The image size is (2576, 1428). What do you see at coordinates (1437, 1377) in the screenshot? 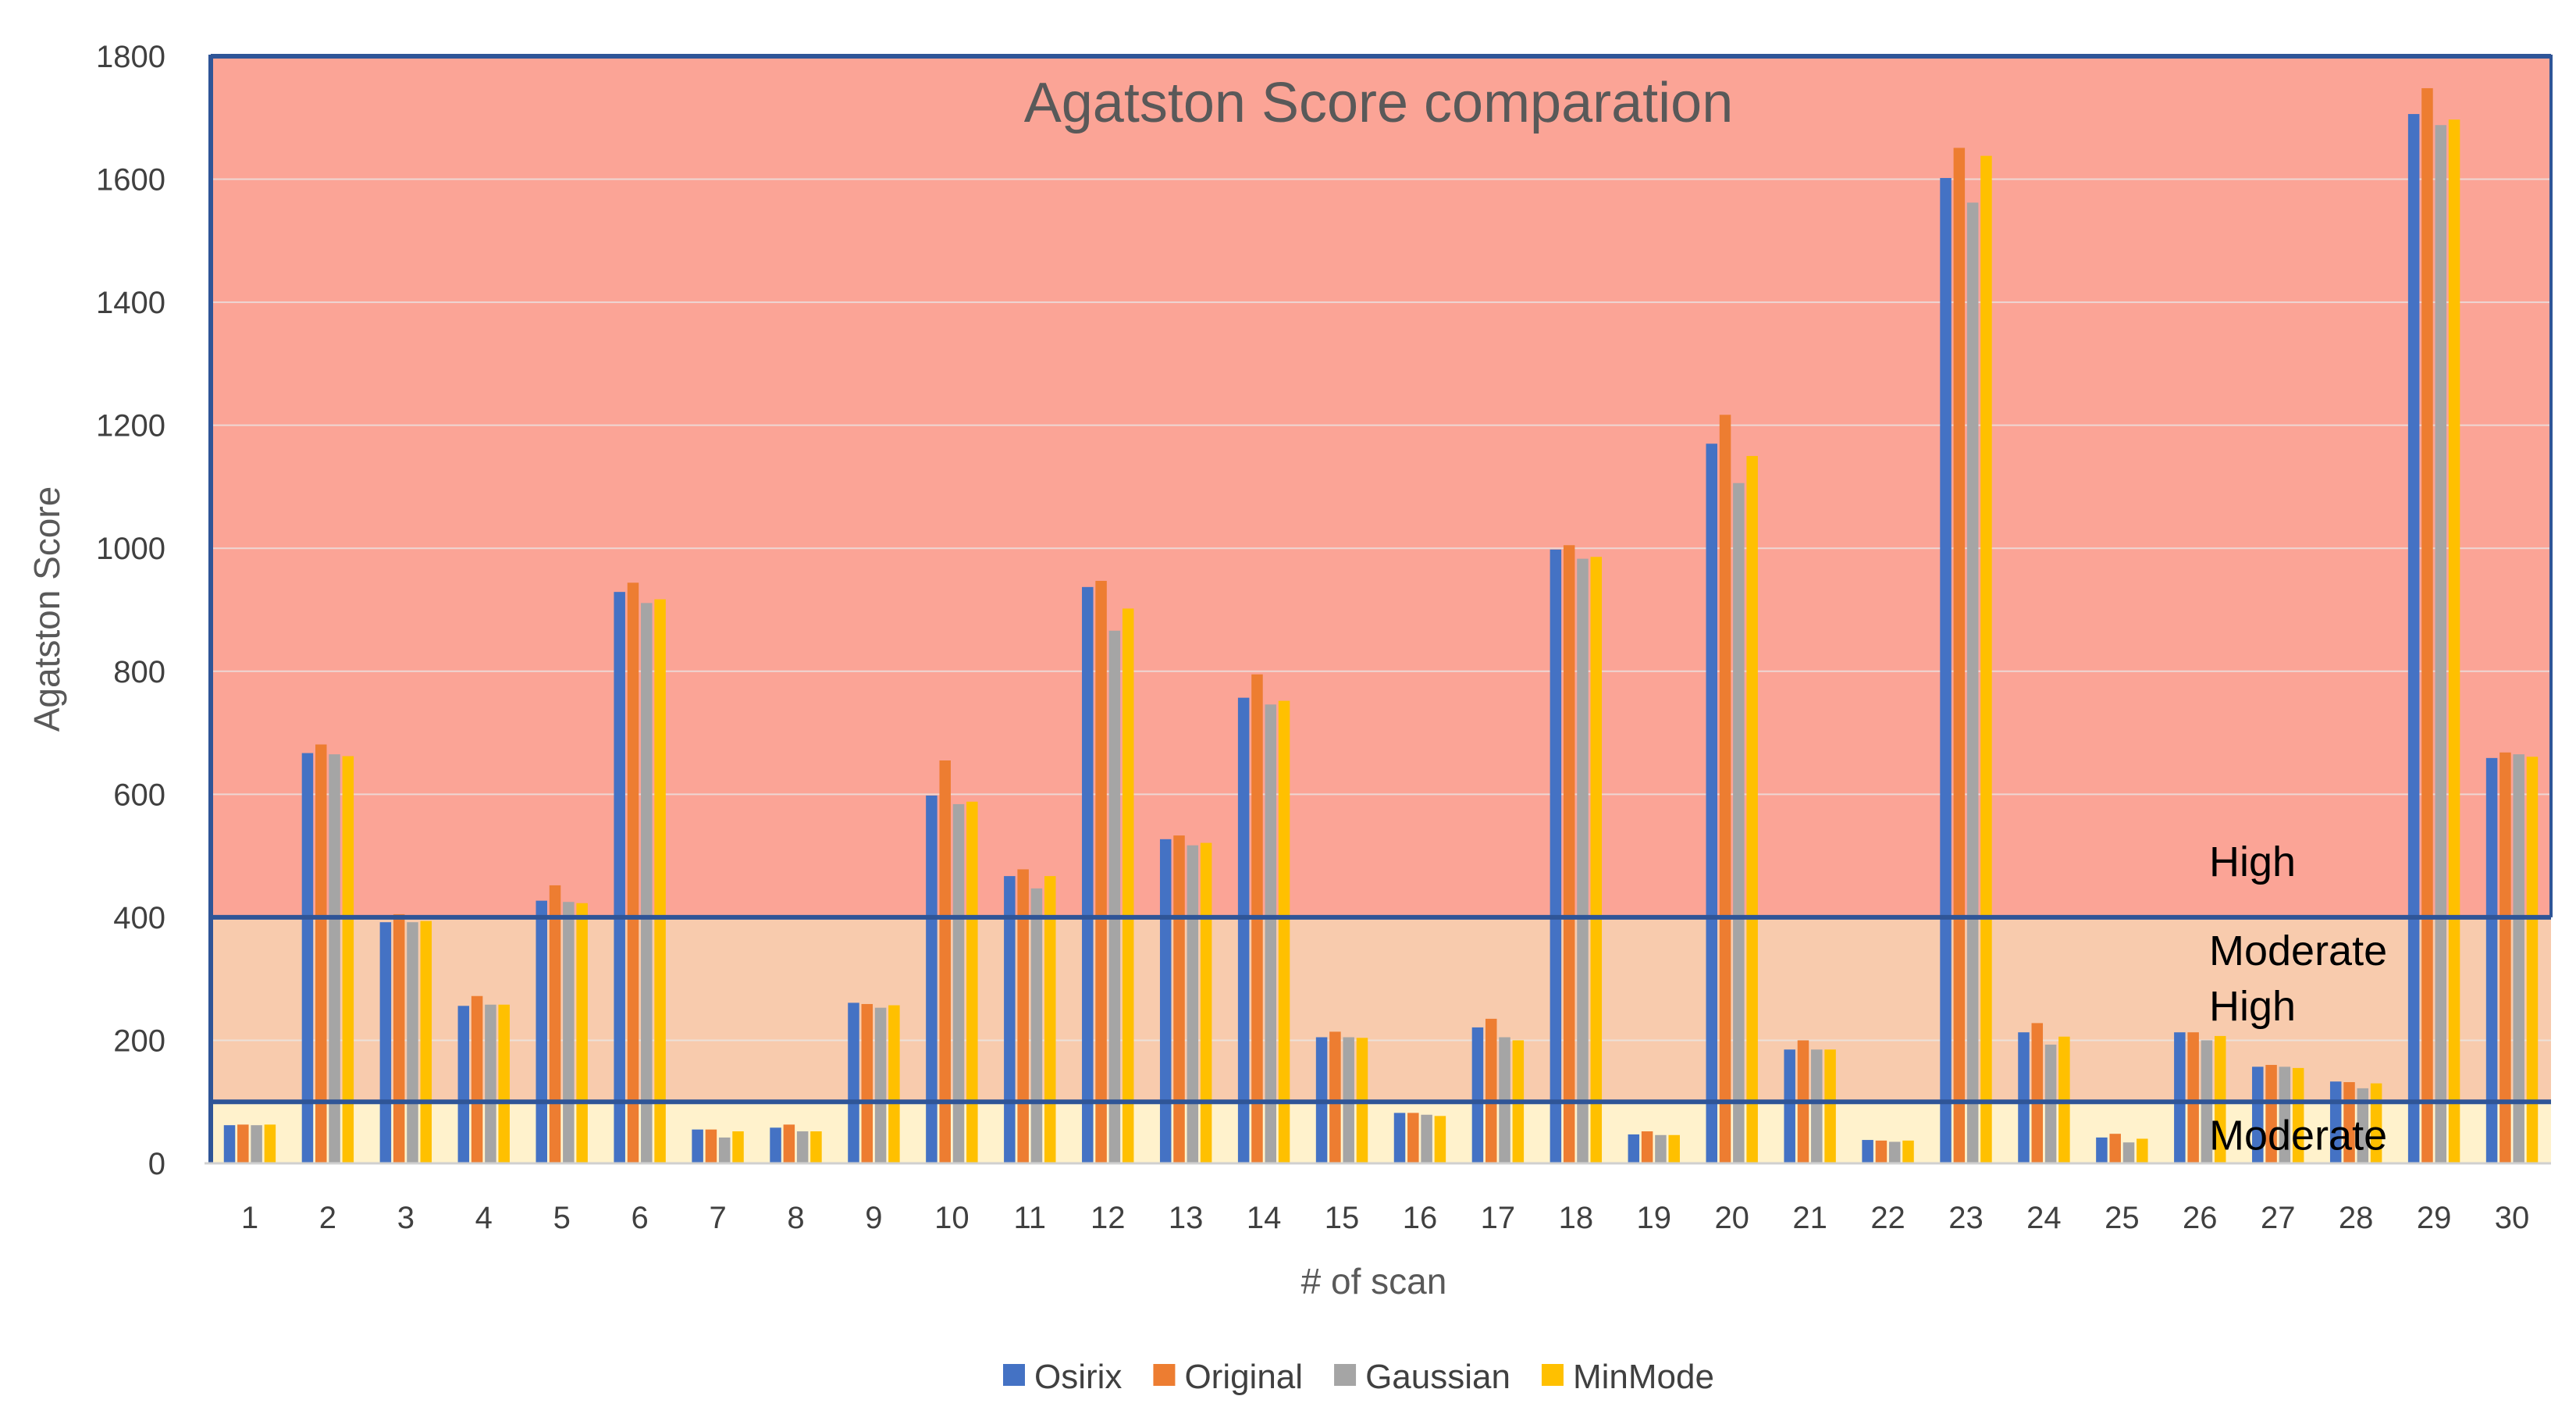
I see `legend-label-gaussian: Gaussian` at bounding box center [1437, 1377].